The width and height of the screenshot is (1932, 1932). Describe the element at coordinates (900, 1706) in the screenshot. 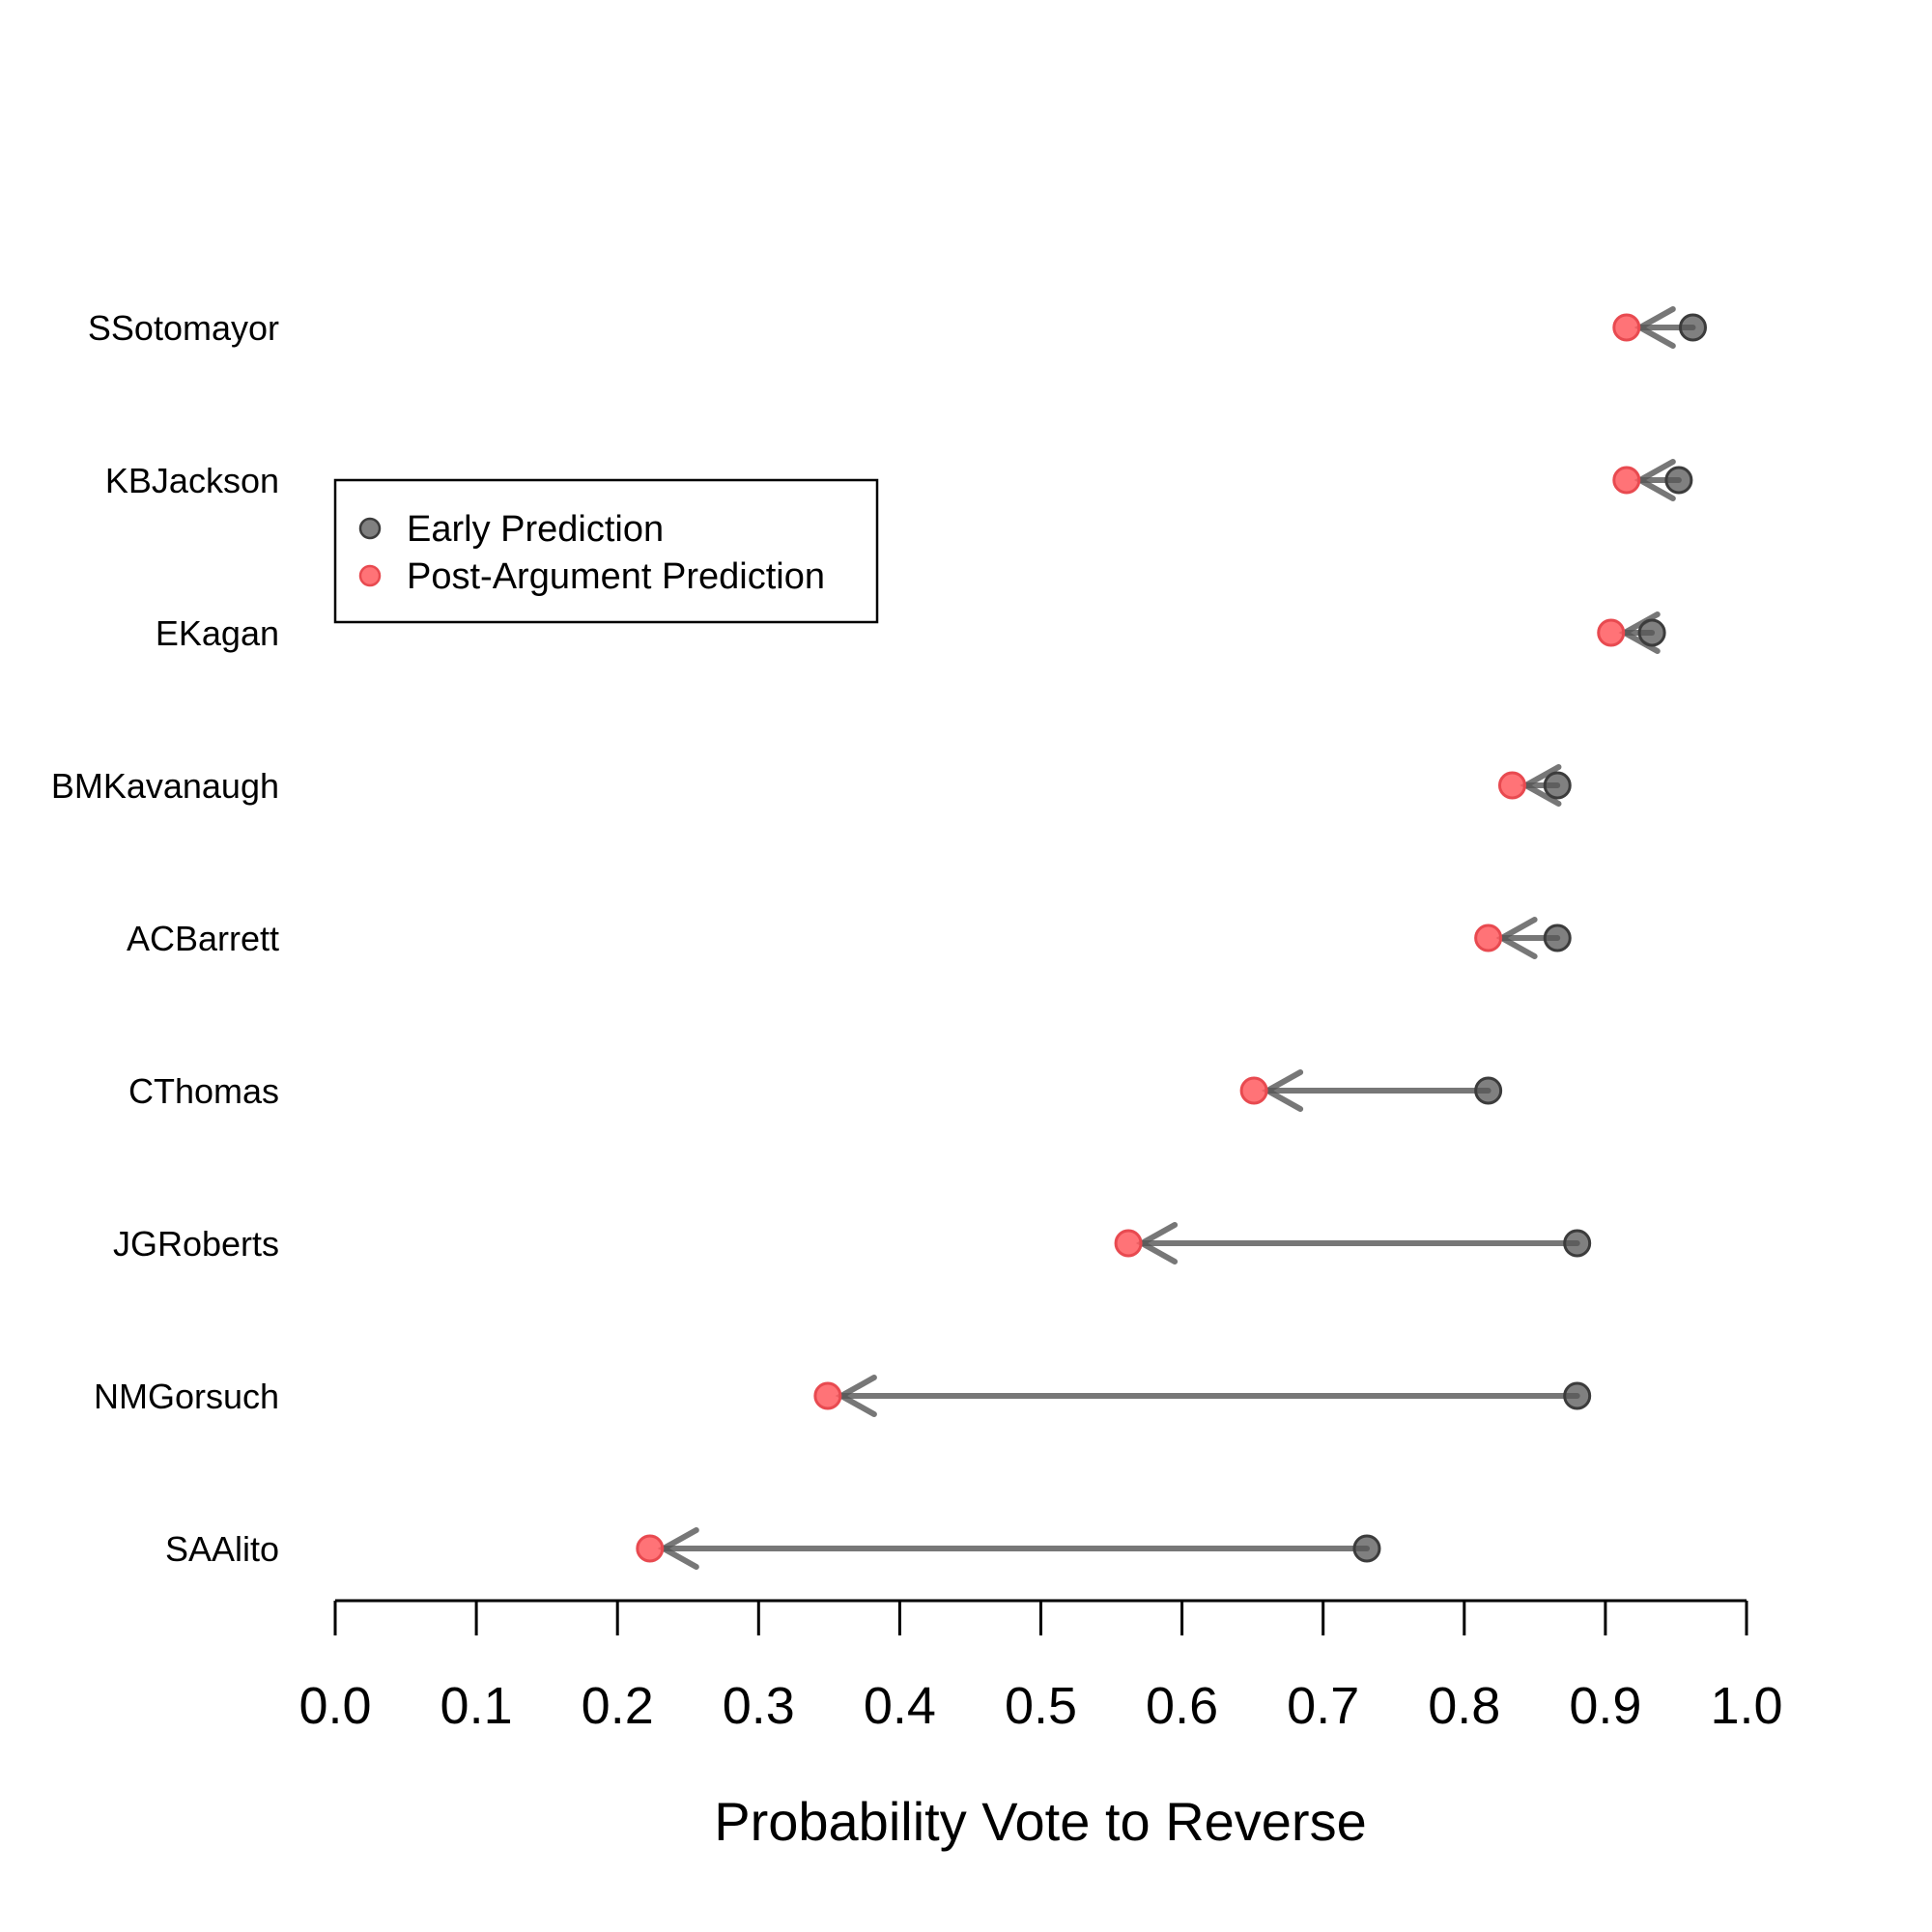

I see `x-tick-label: 0.4` at that location.